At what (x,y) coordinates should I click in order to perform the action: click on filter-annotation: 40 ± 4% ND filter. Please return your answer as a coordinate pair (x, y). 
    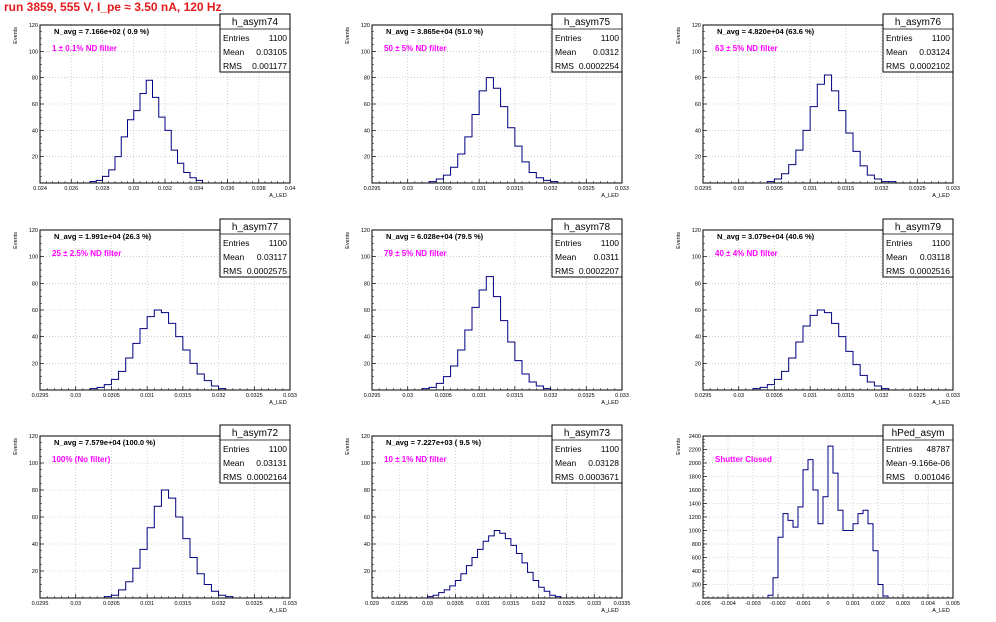
    Looking at the image, I should click on (746, 253).